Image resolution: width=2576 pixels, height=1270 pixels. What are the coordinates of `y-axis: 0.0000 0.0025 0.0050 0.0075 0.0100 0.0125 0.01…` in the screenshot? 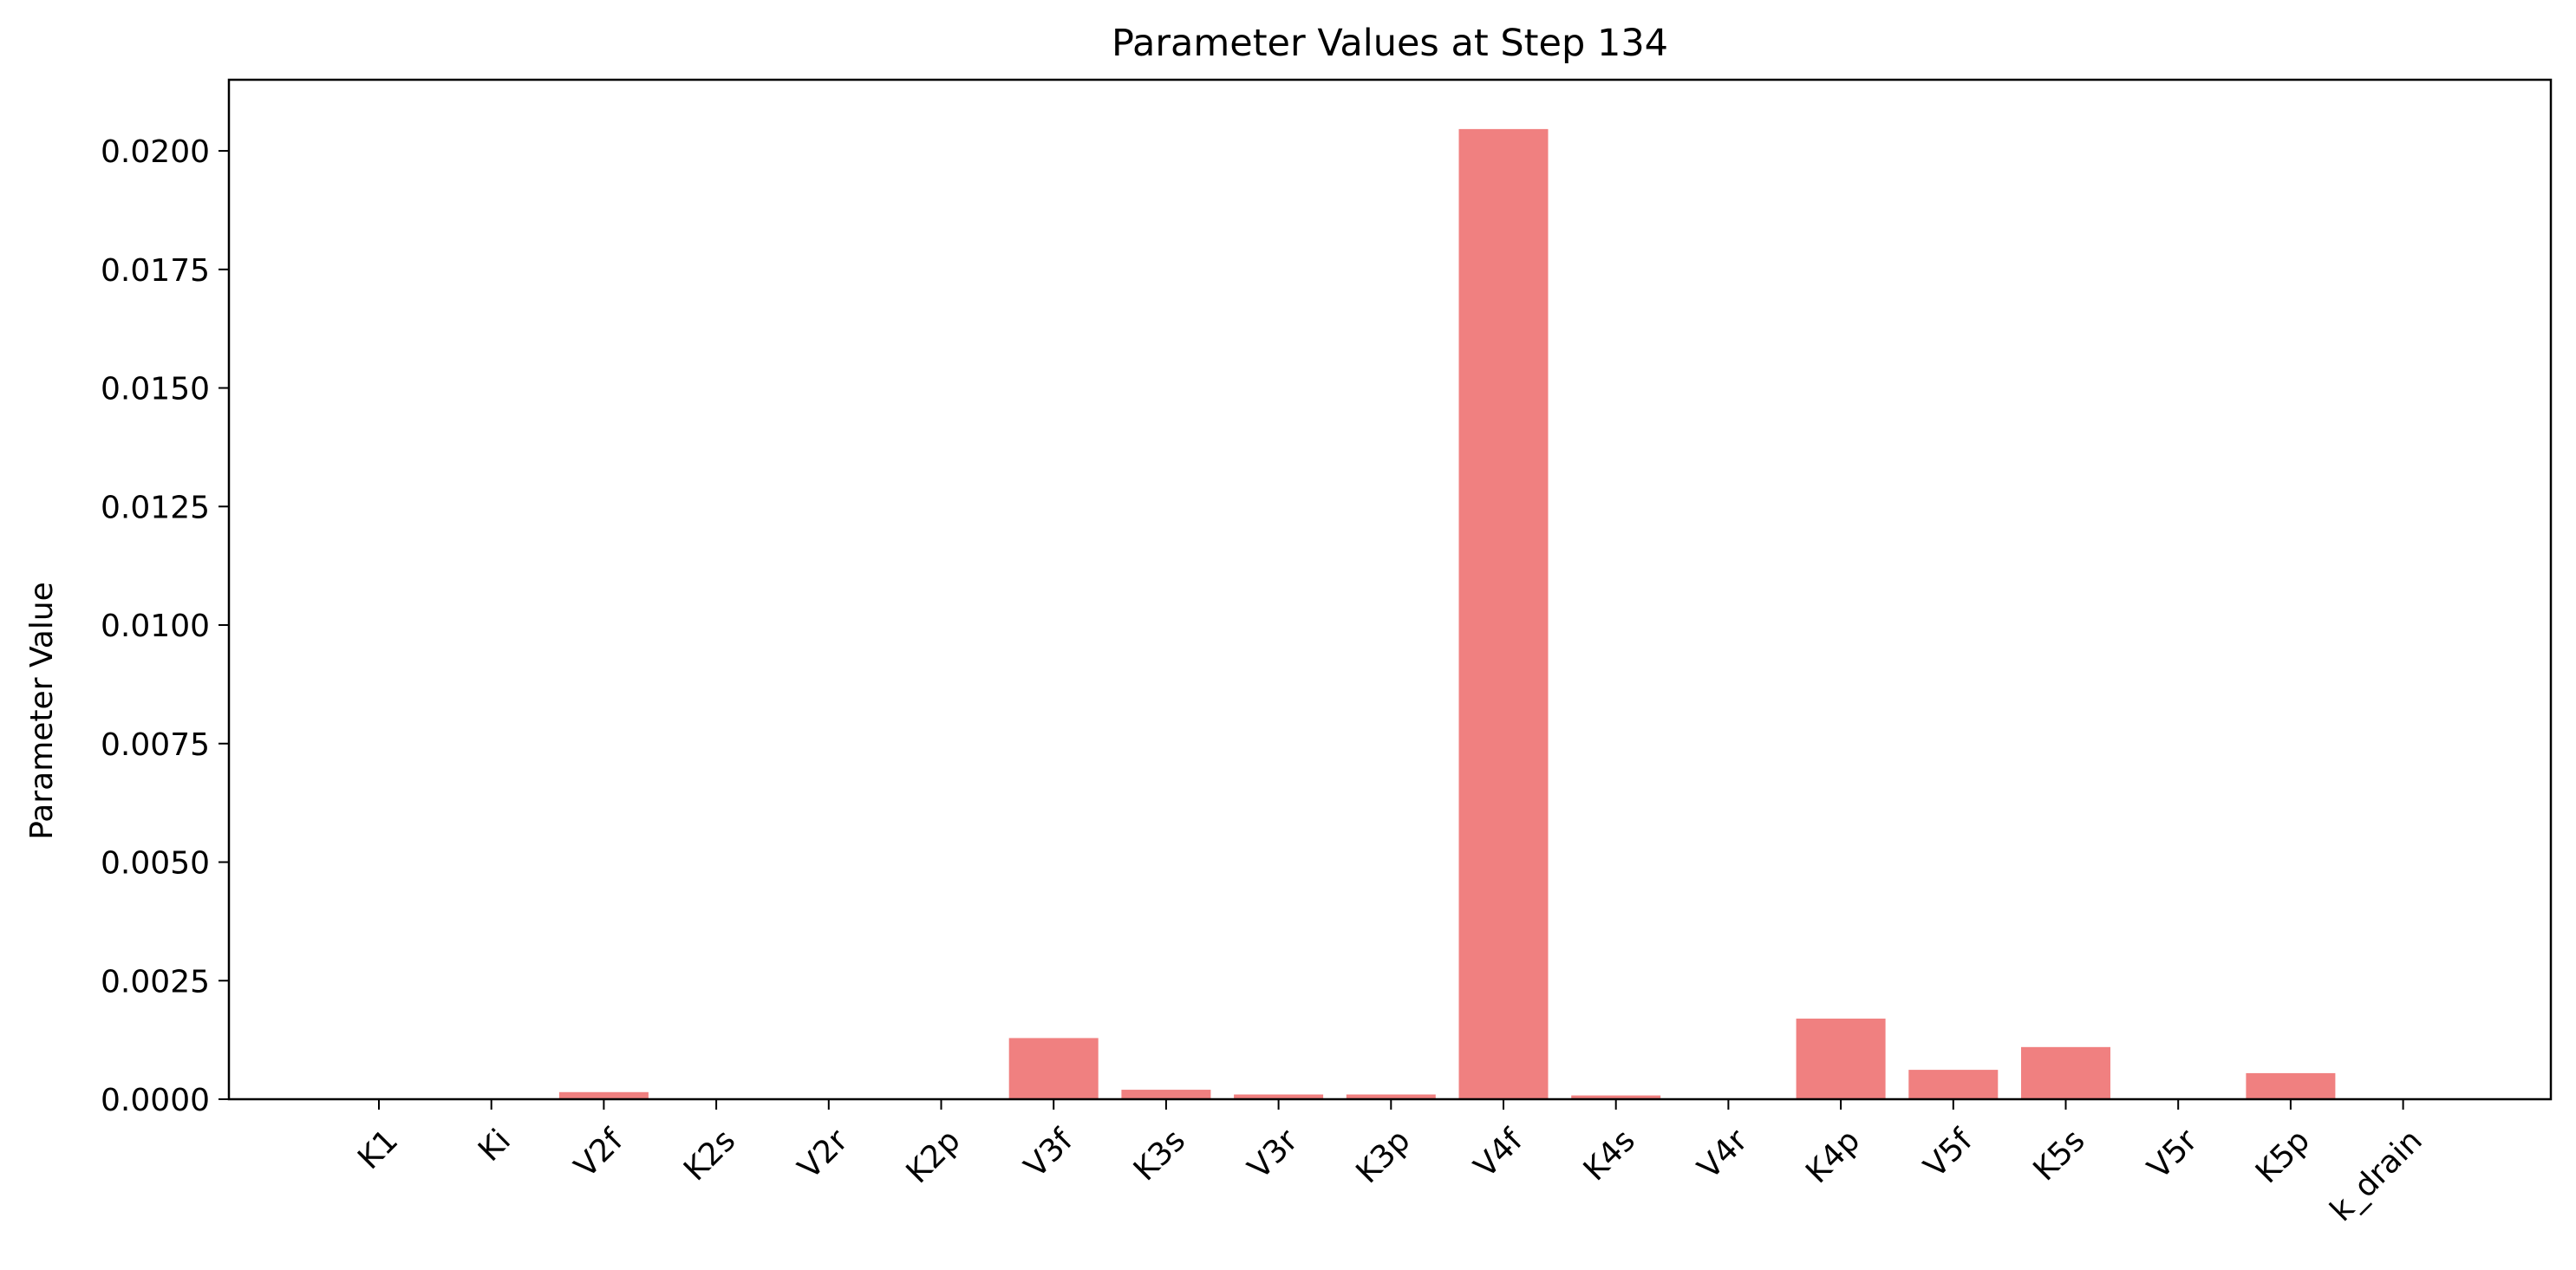 It's located at (165, 626).